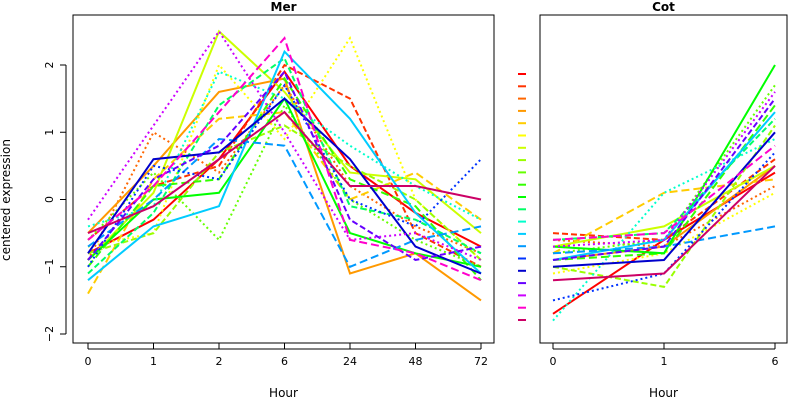  Describe the element at coordinates (416, 361) in the screenshot. I see `x-tick-label: 48` at that location.